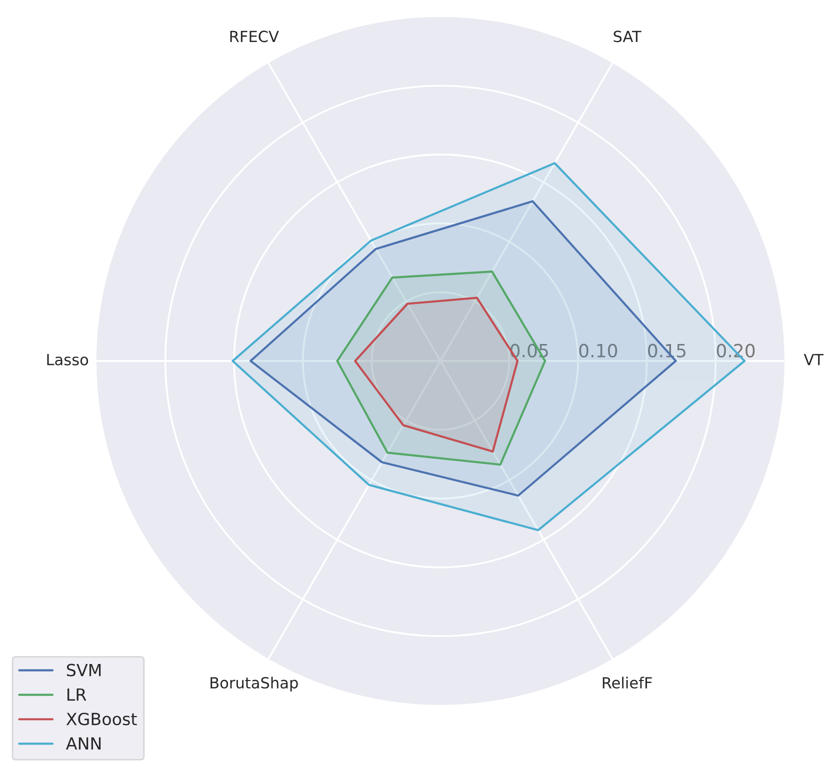  What do you see at coordinates (83, 743) in the screenshot?
I see `legend-label: ANN` at bounding box center [83, 743].